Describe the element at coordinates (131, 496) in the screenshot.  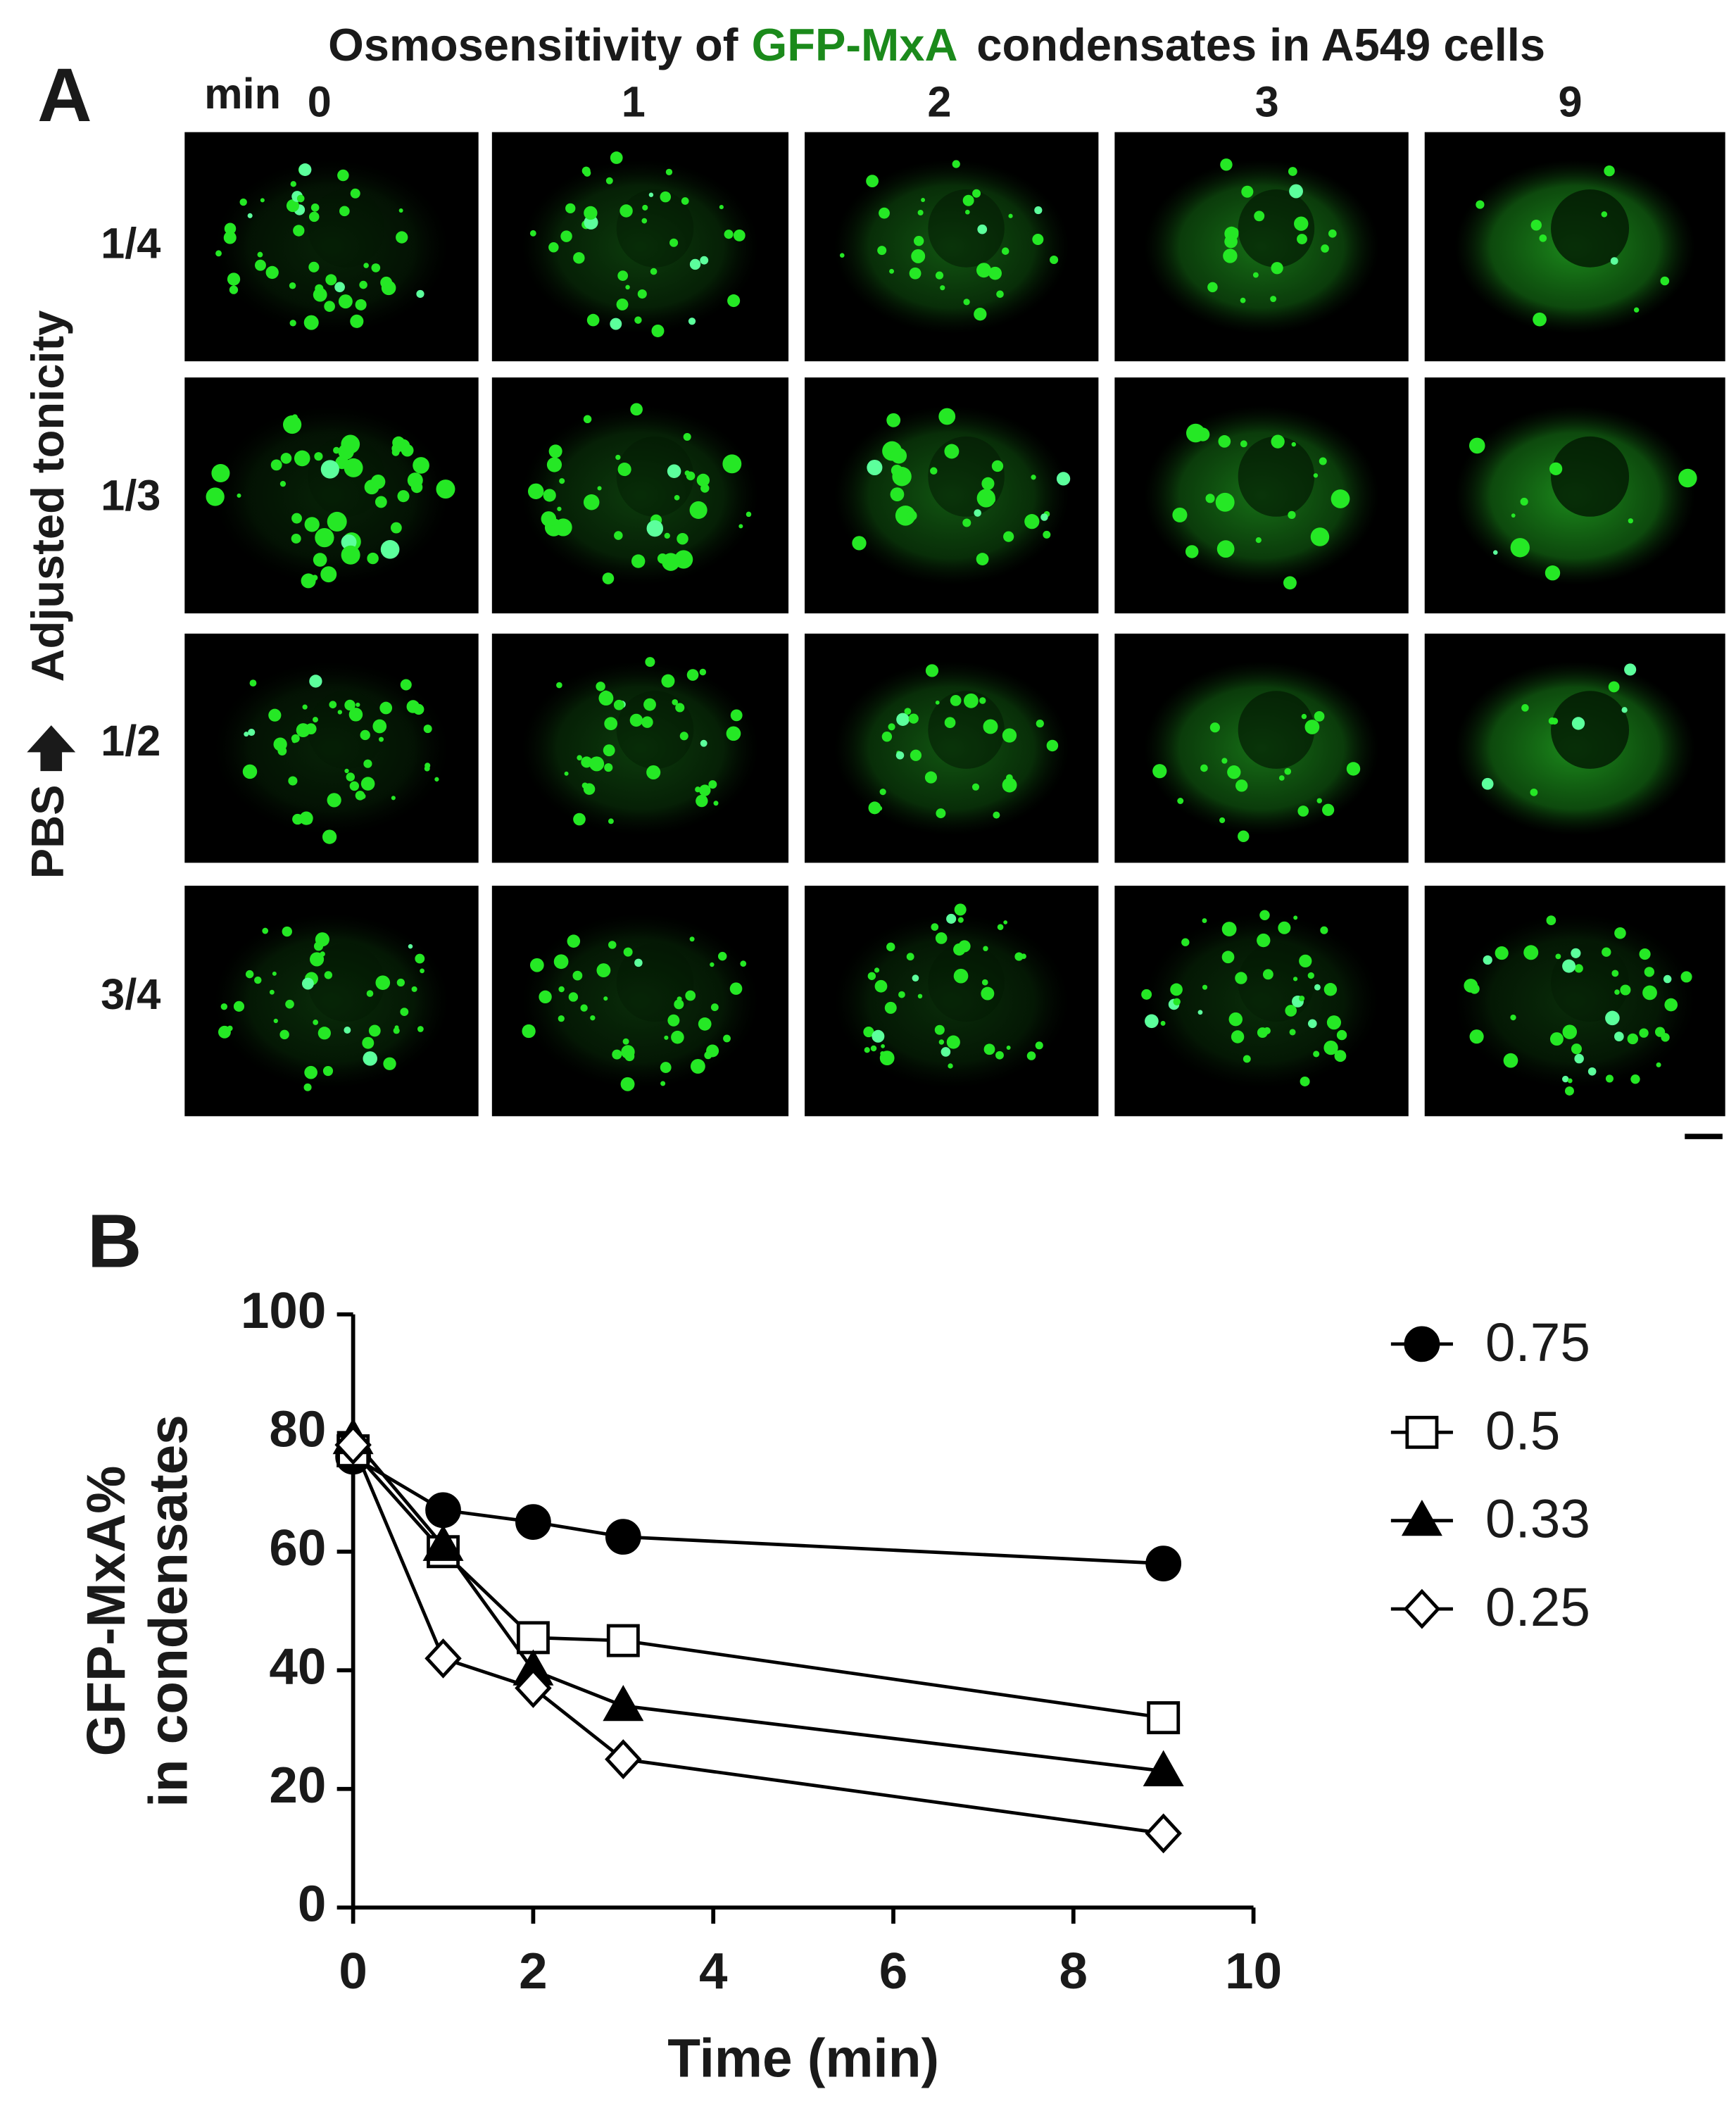
I see `row-label: 1/3` at that location.